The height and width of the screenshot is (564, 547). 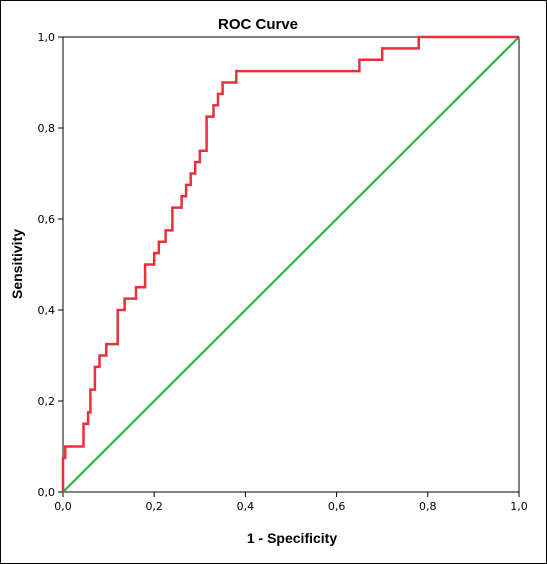 What do you see at coordinates (63, 506) in the screenshot?
I see `x-tick-label: 0,0` at bounding box center [63, 506].